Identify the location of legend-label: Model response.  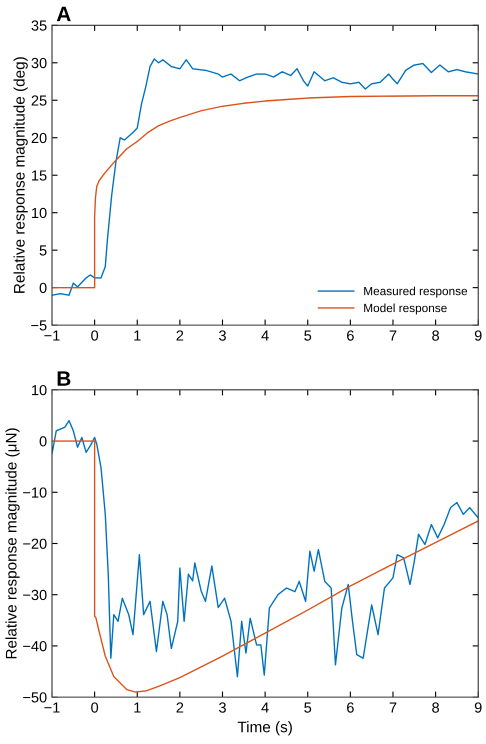
(405, 309).